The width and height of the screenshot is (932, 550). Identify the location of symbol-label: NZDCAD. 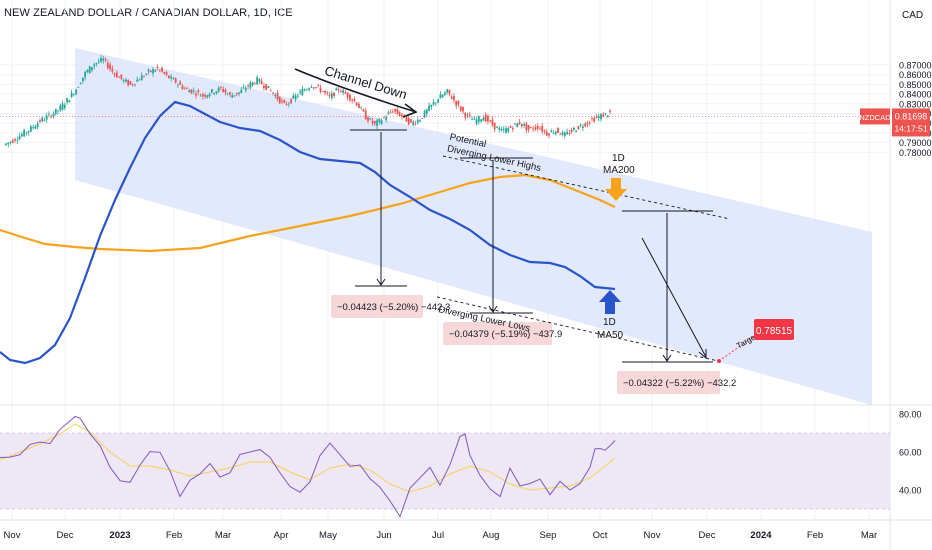
(875, 117).